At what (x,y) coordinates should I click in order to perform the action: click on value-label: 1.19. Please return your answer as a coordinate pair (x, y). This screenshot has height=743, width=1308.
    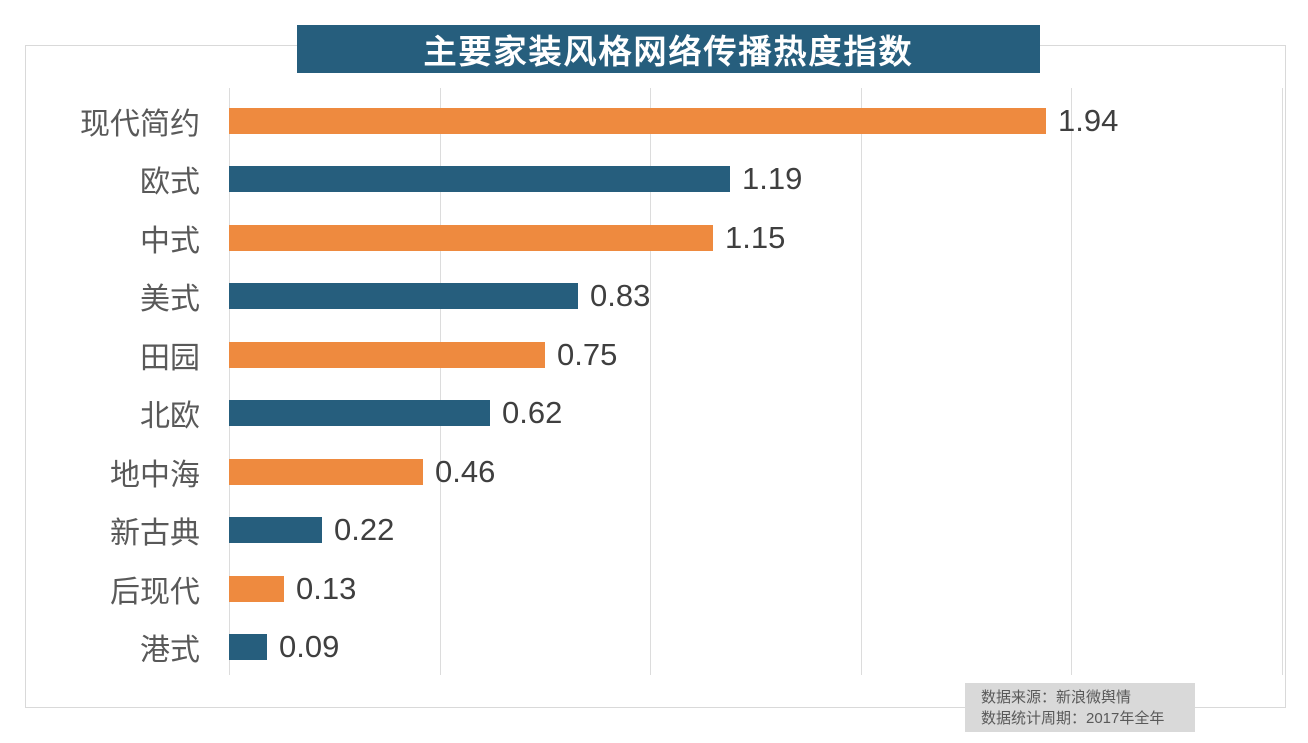
    Looking at the image, I should click on (772, 178).